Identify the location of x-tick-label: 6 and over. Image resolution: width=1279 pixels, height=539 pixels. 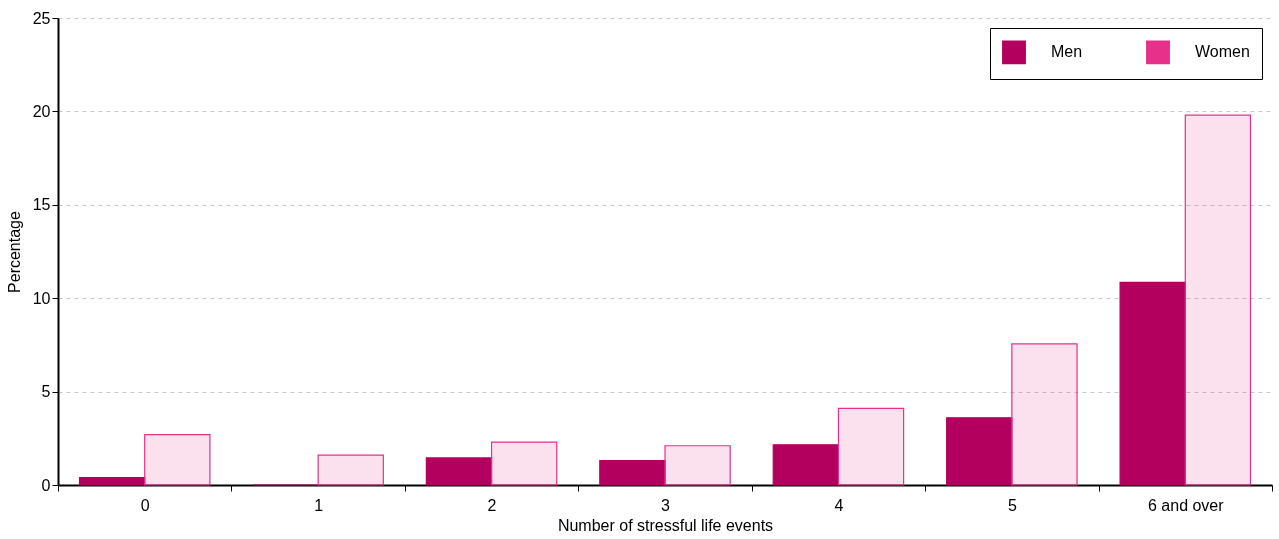
(1186, 505).